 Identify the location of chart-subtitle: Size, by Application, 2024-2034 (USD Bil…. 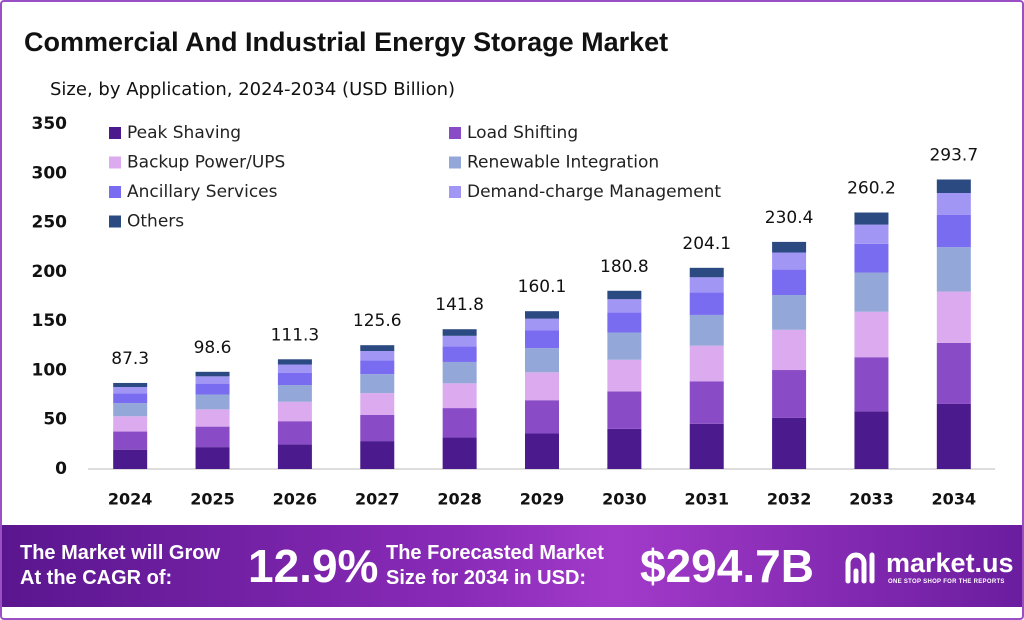
(252, 89).